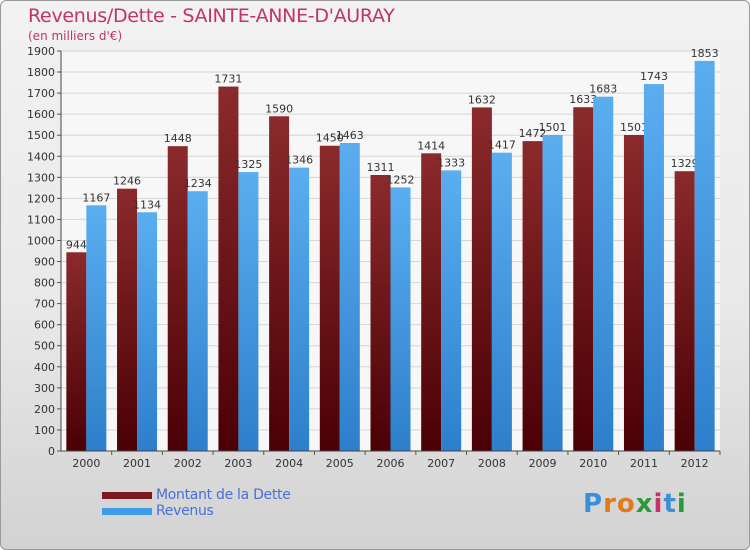 This screenshot has height=550, width=750. Describe the element at coordinates (502, 145) in the screenshot. I see `bar-revenus-label: 1417` at that location.